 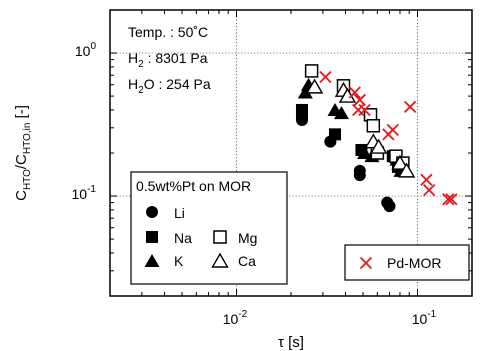 I want to click on legend-label-li: Li, so click(x=179, y=213).